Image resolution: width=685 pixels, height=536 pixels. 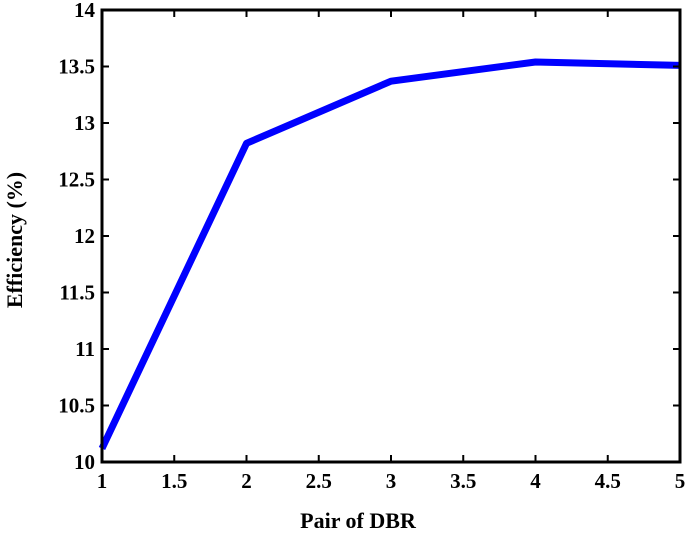 What do you see at coordinates (77, 293) in the screenshot?
I see `y-tick-label: 11.5` at bounding box center [77, 293].